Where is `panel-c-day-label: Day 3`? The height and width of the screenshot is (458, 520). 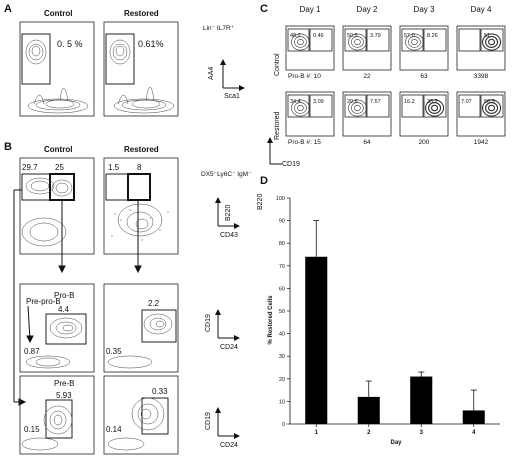 panel-c-day-label: Day 3 is located at coordinates (424, 9).